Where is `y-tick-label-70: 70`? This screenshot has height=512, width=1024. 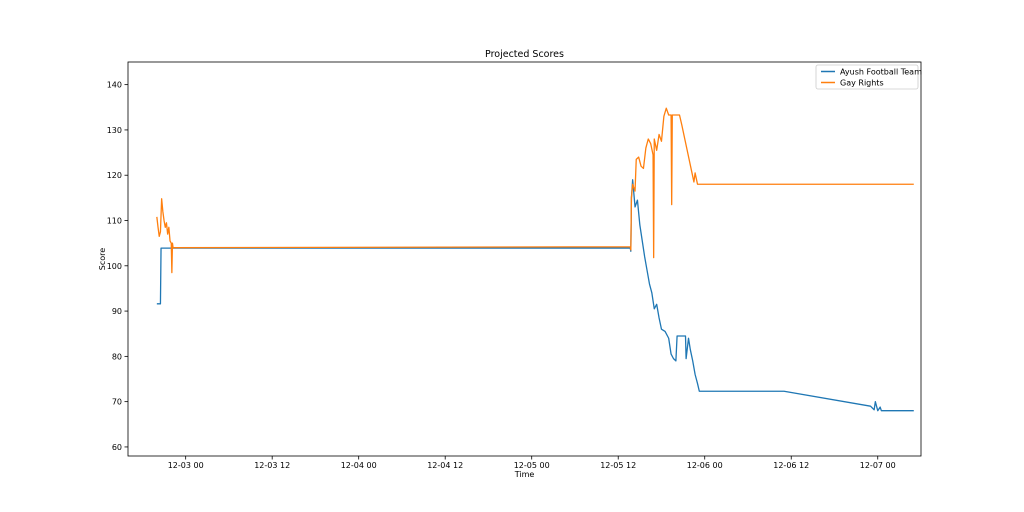 y-tick-label-70: 70 is located at coordinates (117, 402).